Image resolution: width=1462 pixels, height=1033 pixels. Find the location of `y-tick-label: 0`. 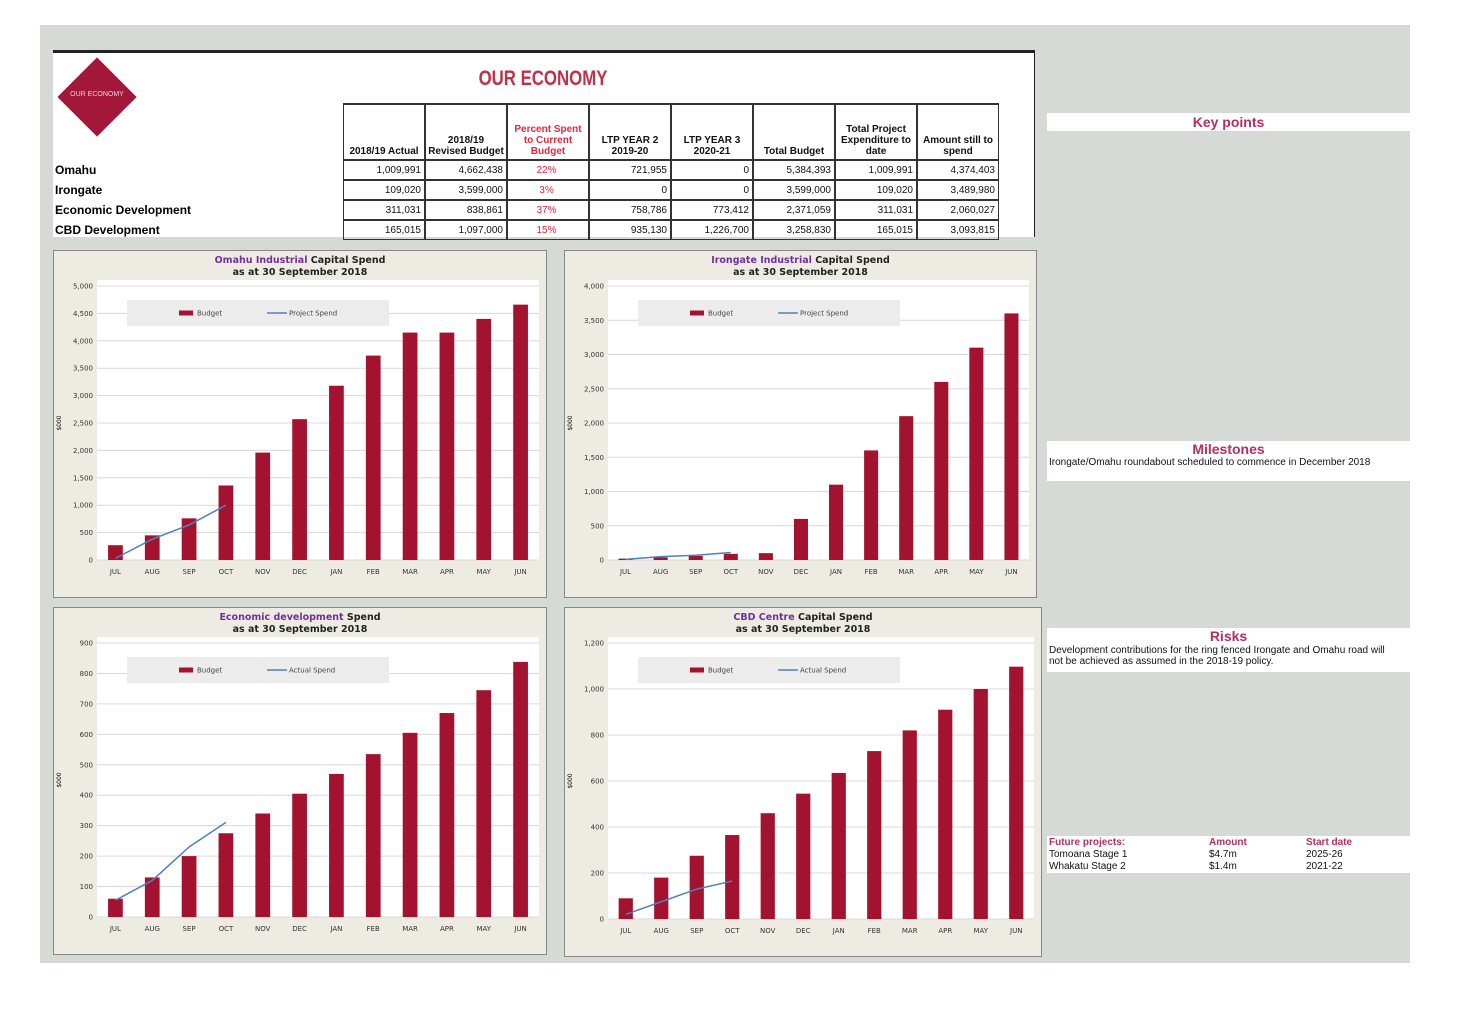

y-tick-label: 0 is located at coordinates (91, 561).